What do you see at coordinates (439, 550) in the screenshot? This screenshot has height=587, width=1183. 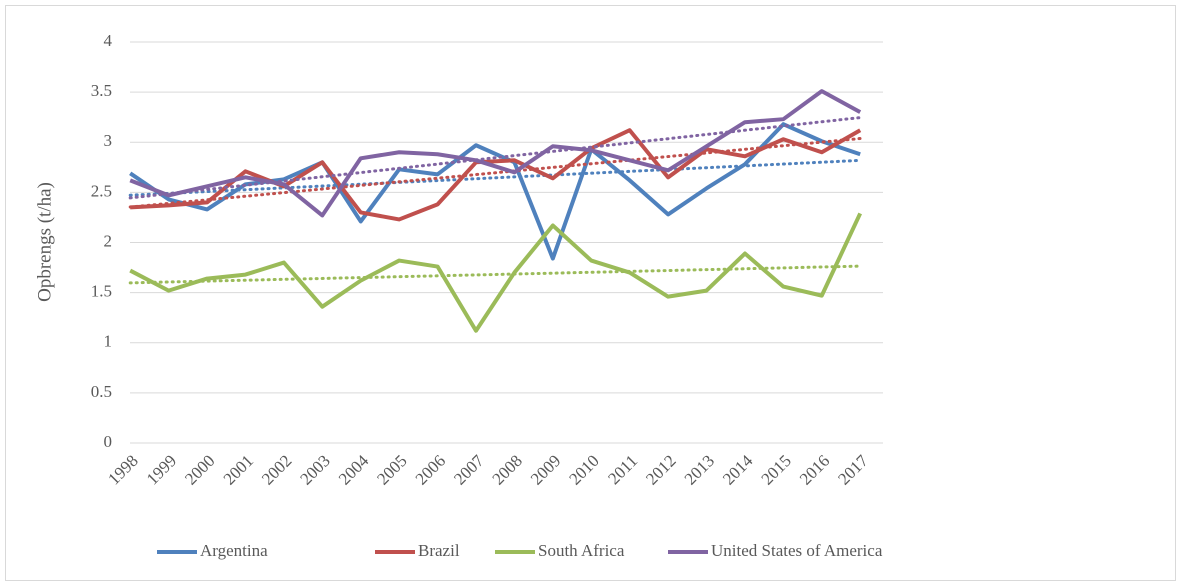 I see `legend-label: Brazil` at bounding box center [439, 550].